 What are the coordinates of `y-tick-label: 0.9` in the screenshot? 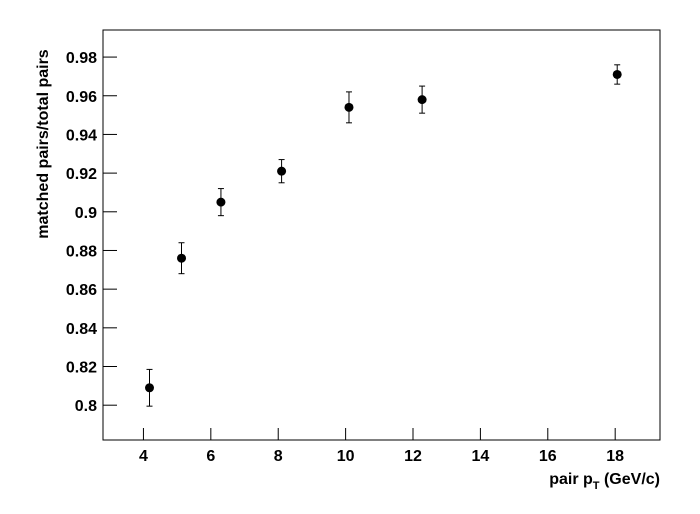 It's located at (86, 213).